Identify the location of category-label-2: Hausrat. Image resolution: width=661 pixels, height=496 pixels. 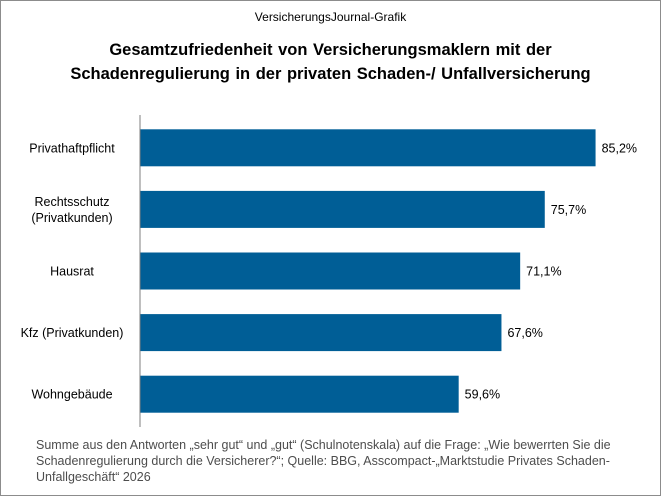
(72, 272).